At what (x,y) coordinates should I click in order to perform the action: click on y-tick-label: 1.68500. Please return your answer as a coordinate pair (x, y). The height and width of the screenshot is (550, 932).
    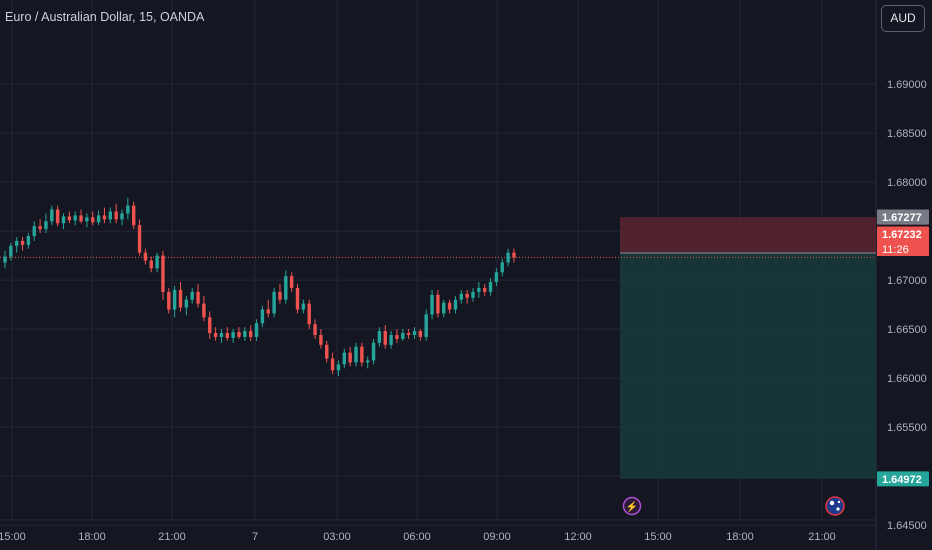
    Looking at the image, I should click on (907, 134).